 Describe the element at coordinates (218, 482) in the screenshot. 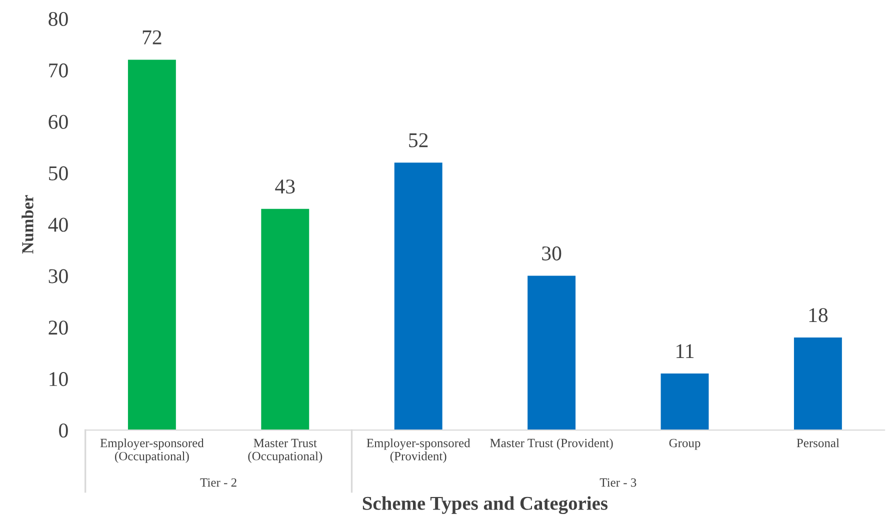

I see `text: Tier - 2` at that location.